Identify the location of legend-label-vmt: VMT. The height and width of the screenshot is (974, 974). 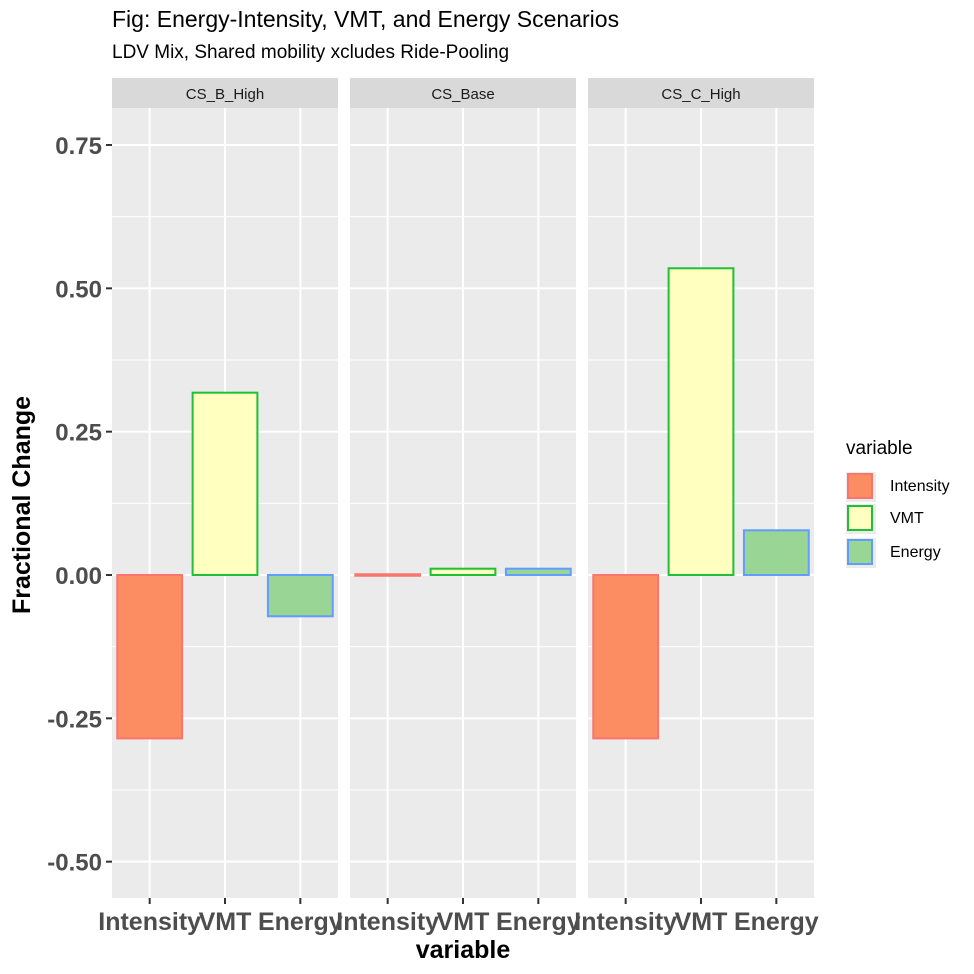
(907, 518).